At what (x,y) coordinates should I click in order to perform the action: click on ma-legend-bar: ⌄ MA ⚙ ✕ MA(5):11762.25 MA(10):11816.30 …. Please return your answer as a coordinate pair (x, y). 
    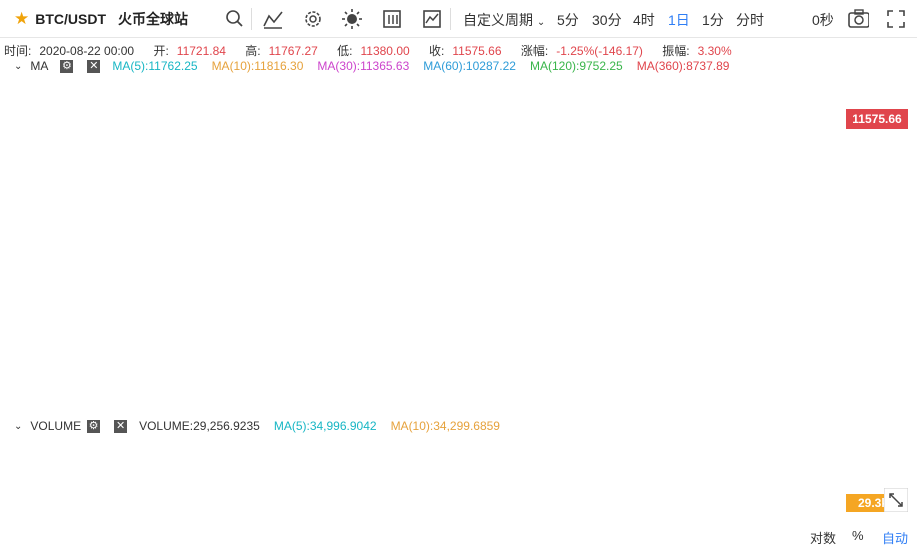
    Looking at the image, I should click on (378, 66).